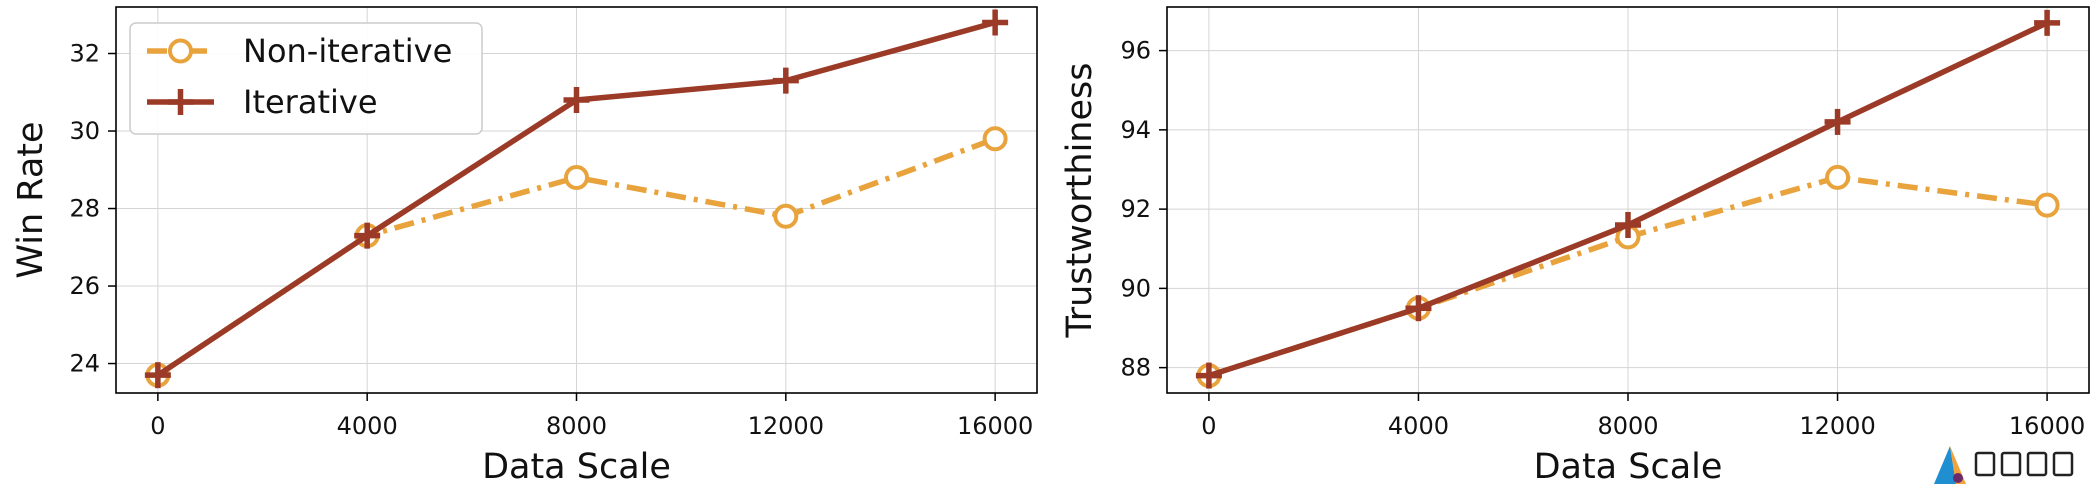 The height and width of the screenshot is (492, 2098). I want to click on legend-label: Non-iterative, so click(347, 51).